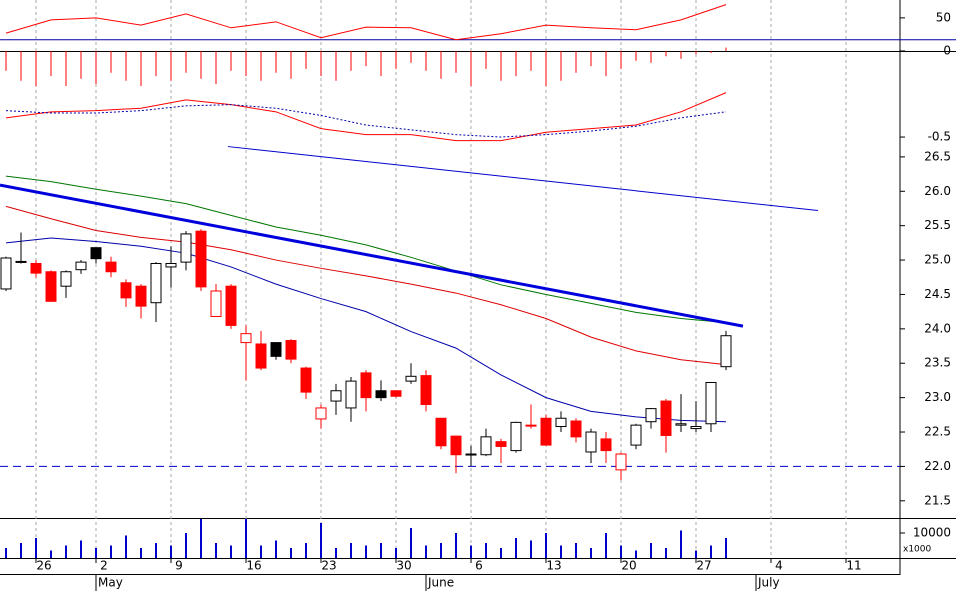  I want to click on y-tick-label: 50, so click(943, 17).